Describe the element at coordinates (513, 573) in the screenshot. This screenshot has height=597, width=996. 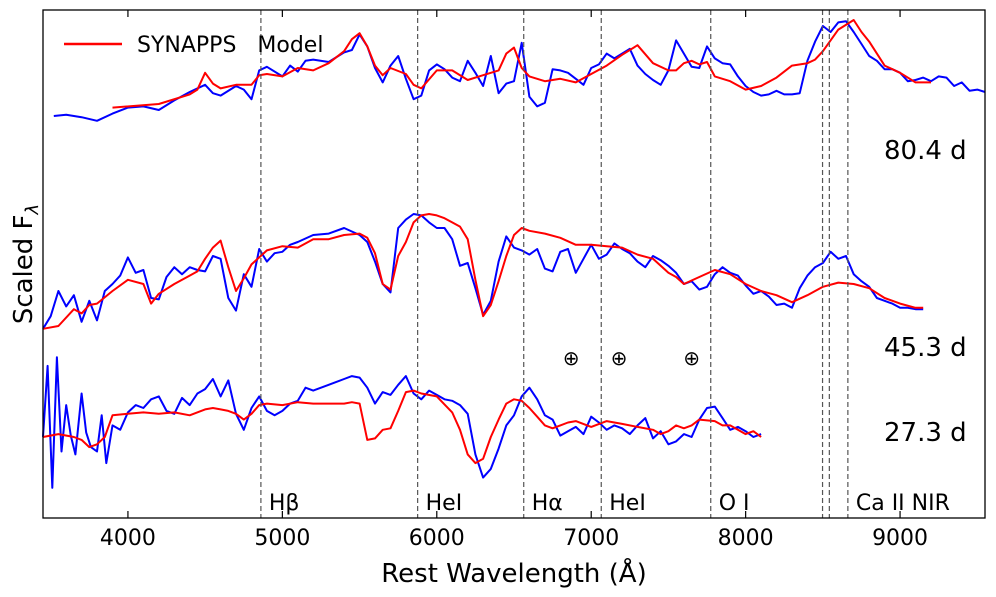
I see `x-axis-label: Rest Wavelength (Å)` at that location.